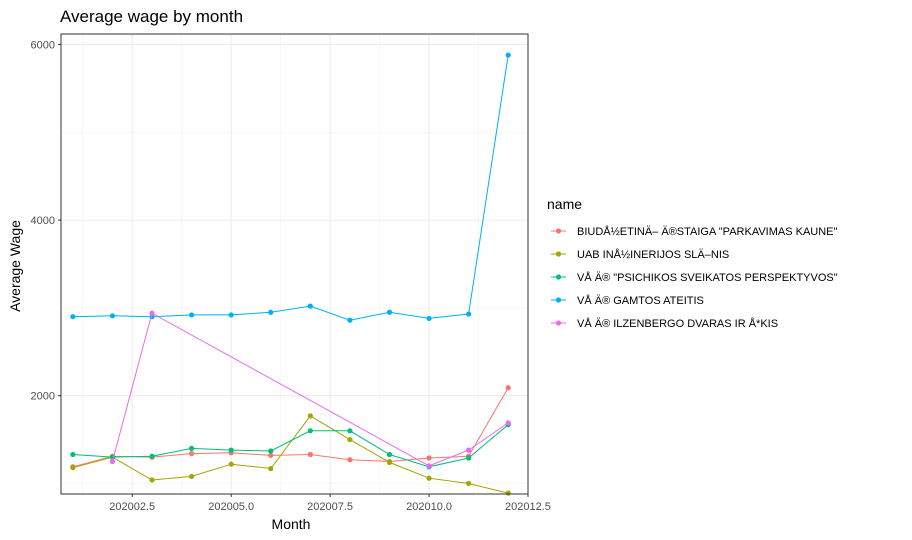  What do you see at coordinates (640, 300) in the screenshot?
I see `legend-label: VÅ Ä® GAMTOS ATEITIS` at bounding box center [640, 300].